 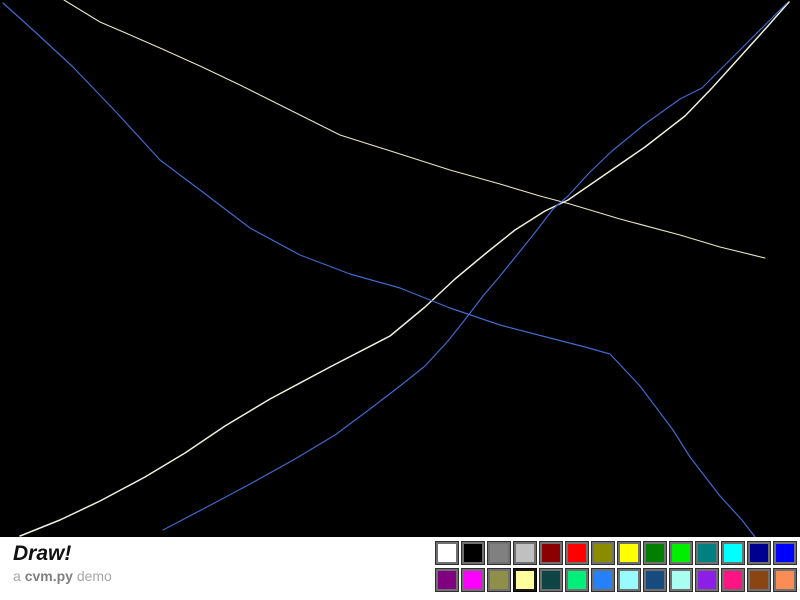 I want to click on subtitle-brand: cvm.py, so click(x=48, y=576).